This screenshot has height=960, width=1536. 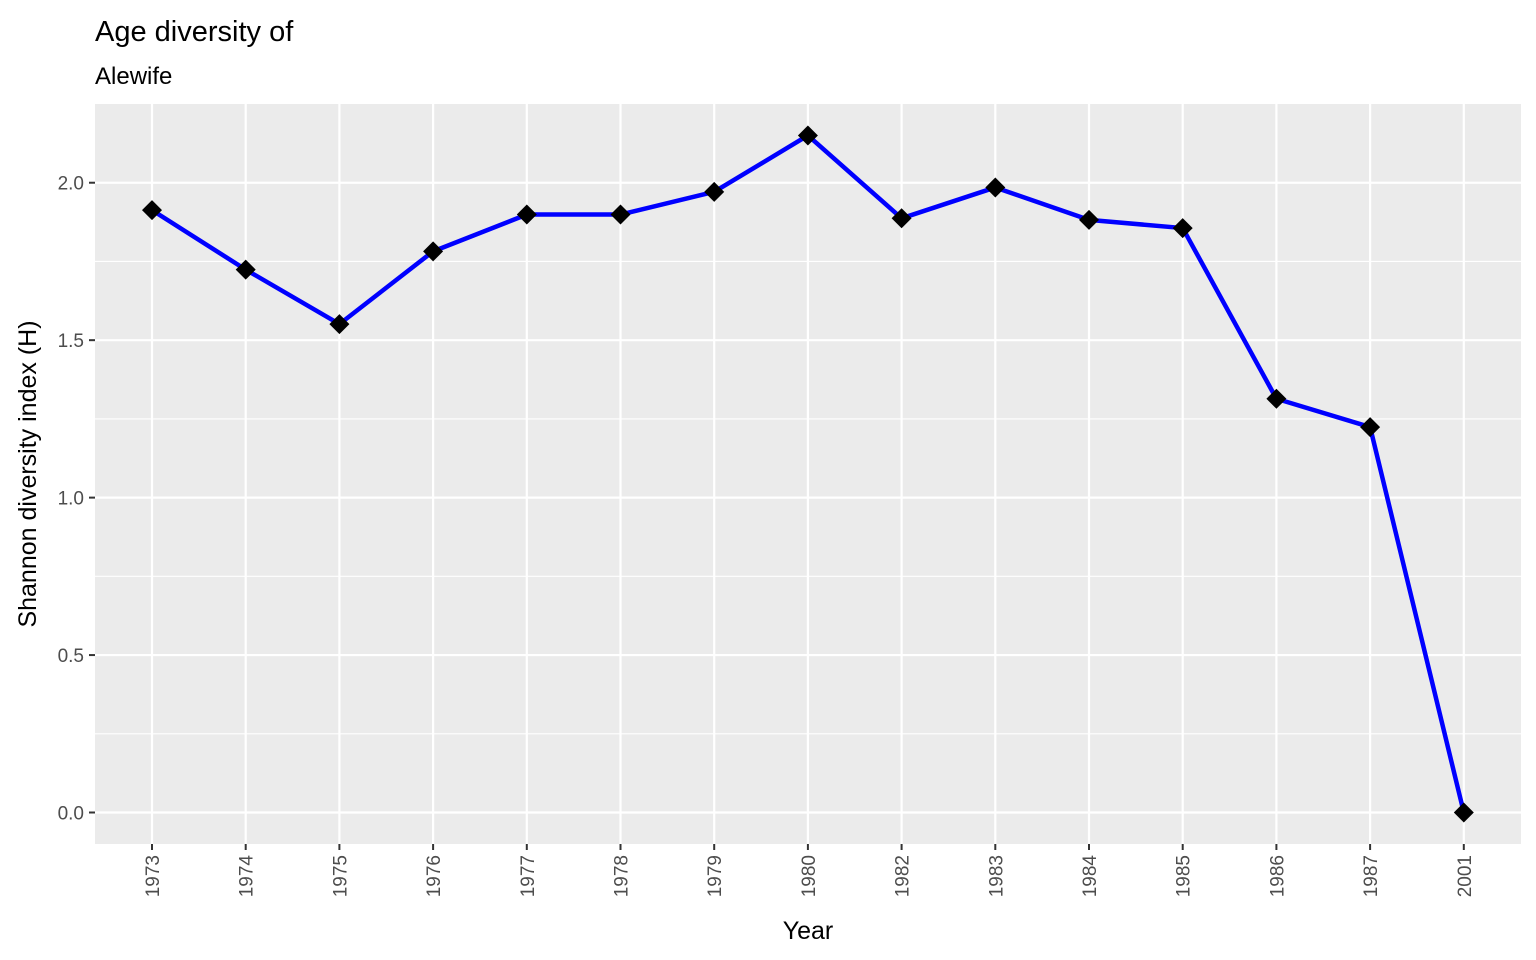 What do you see at coordinates (247, 876) in the screenshot?
I see `x-tick-label: 1974` at bounding box center [247, 876].